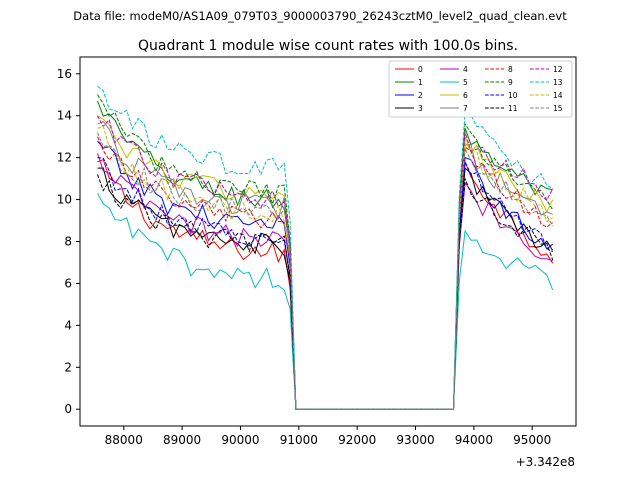  Describe the element at coordinates (328, 436) in the screenshot. I see `x-axis: 88000 89000 90000 91000 92000 93000 94000 95000` at that location.